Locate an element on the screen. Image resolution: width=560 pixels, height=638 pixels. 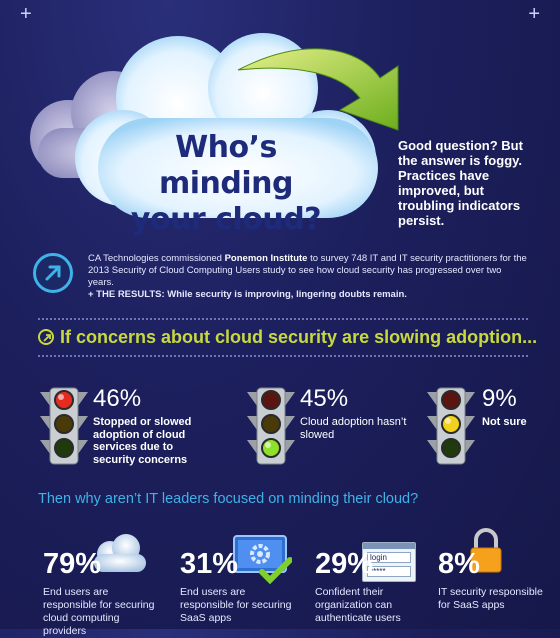
stat-description: Not sure is located at coordinates (504, 422).